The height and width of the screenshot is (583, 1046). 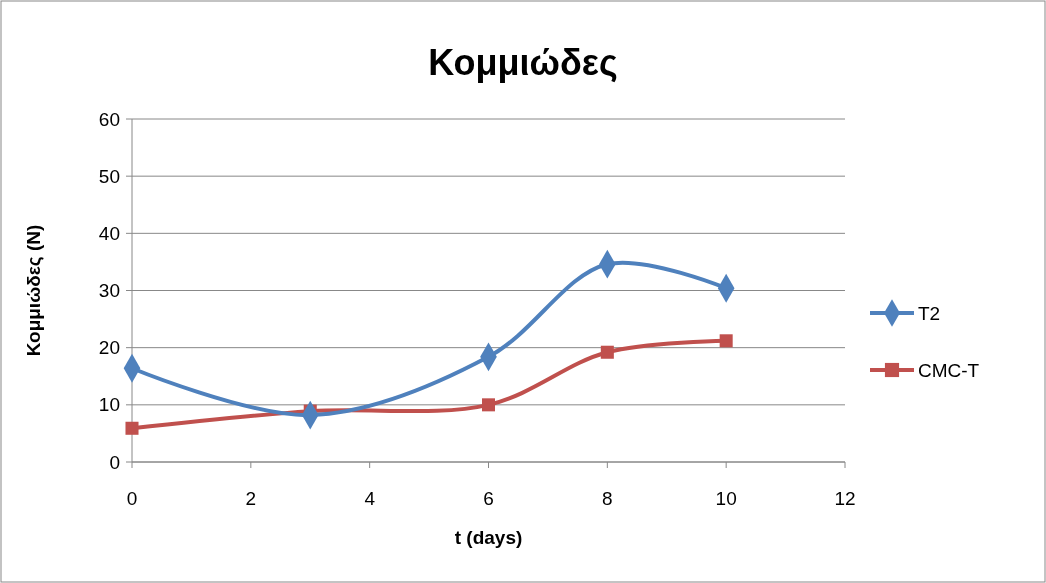 I want to click on y-tick-label: 0, so click(x=114, y=462).